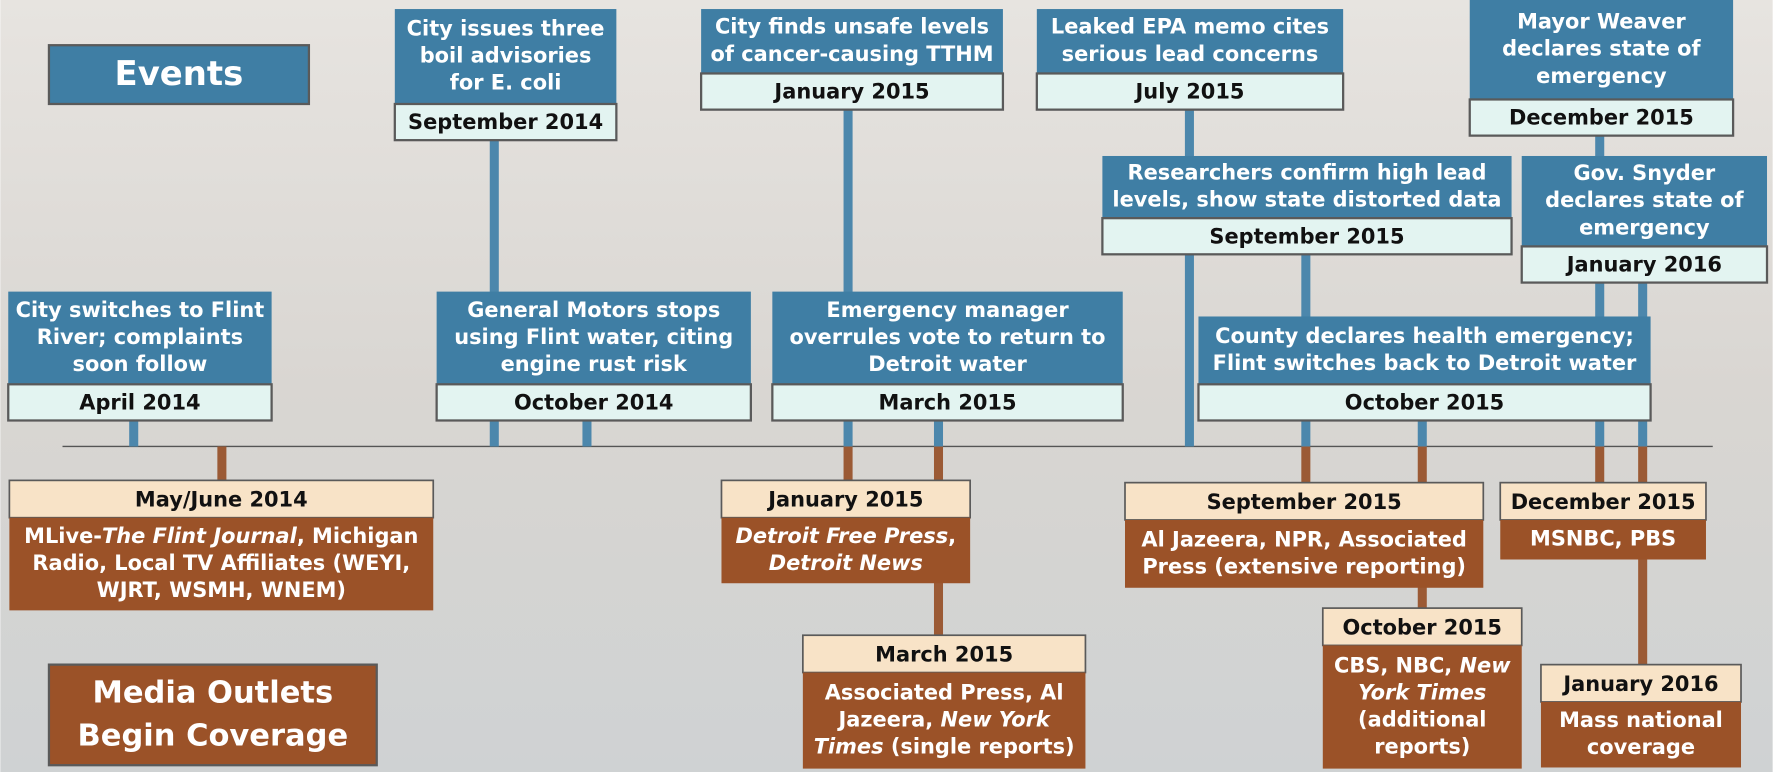 Image resolution: width=1773 pixels, height=772 pixels. I want to click on media-text-part: Mass national, so click(1641, 720).